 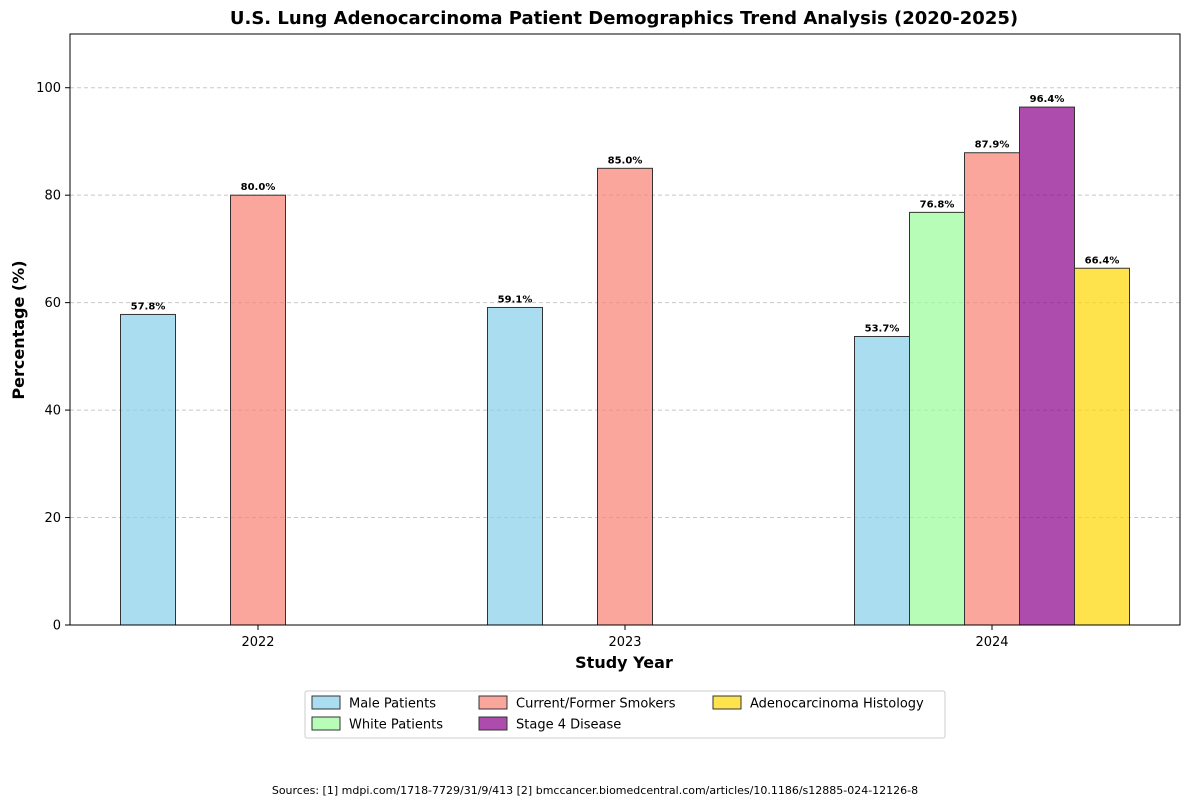 I want to click on y-axis-ticks: 0 20 40 60 80 100, so click(x=53, y=357).